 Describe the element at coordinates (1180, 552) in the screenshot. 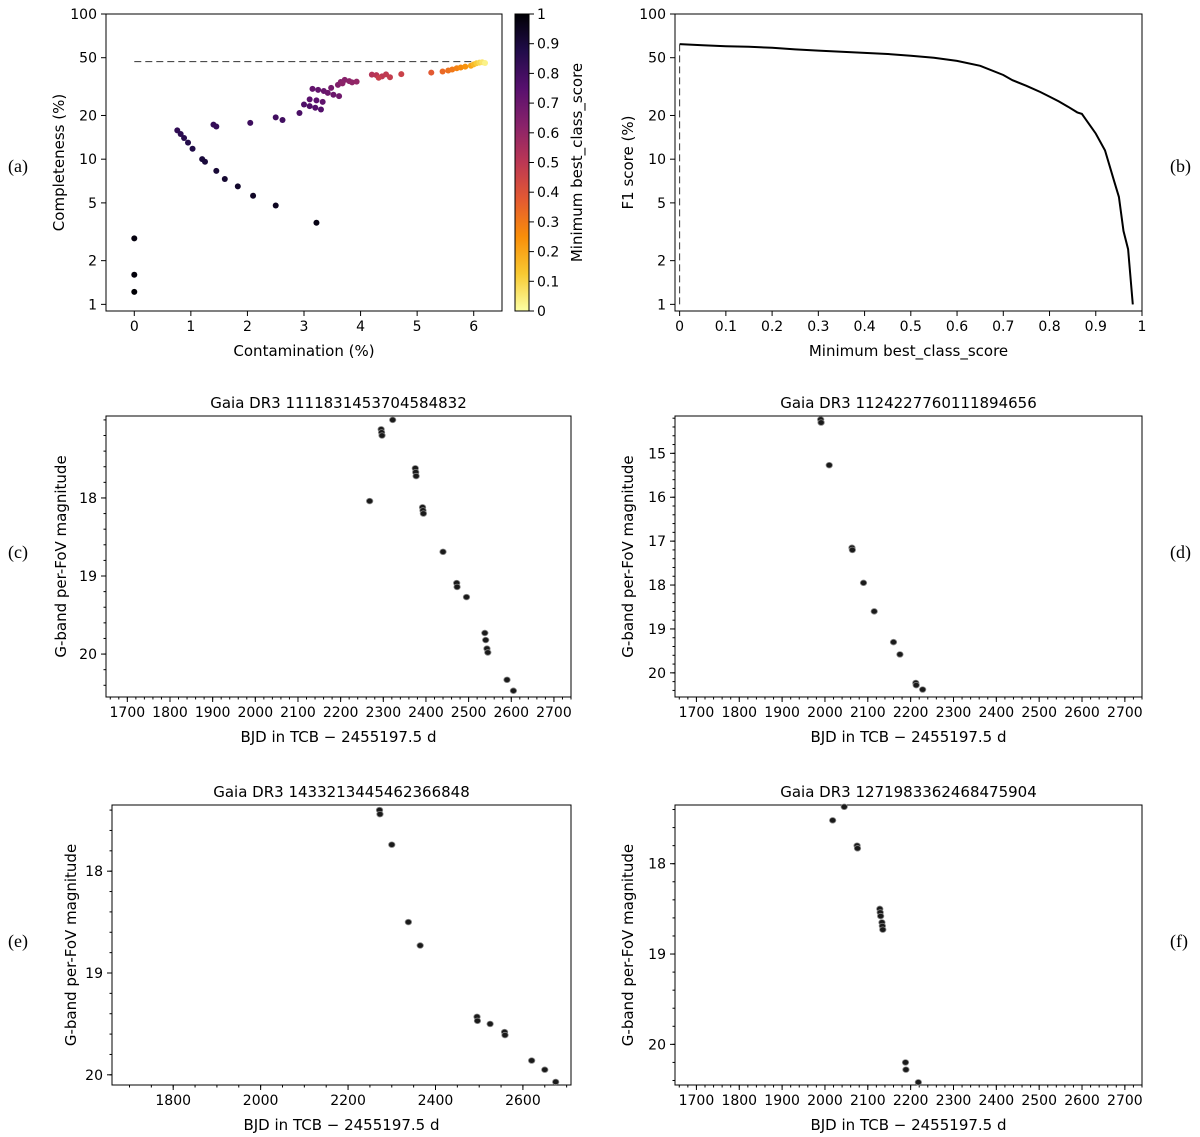

I see `panel-label-d: (d)` at that location.